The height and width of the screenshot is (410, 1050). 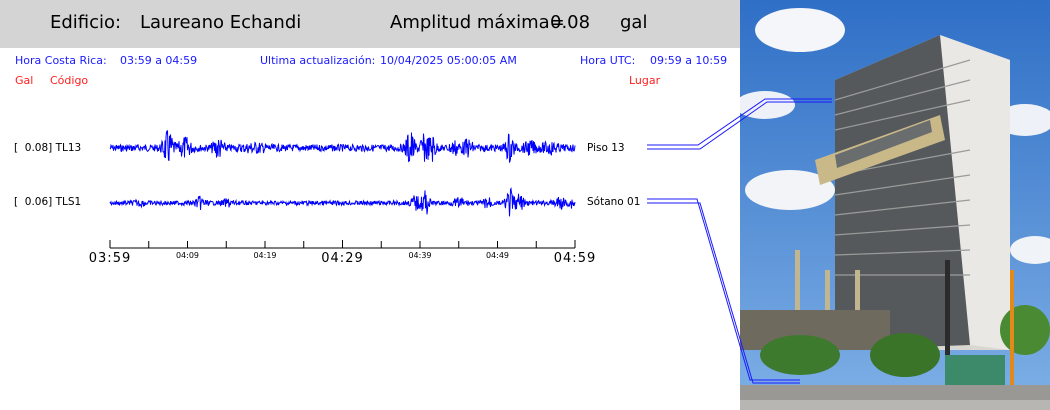 I want to click on building-name: Laureano Echandi, so click(x=221, y=22).